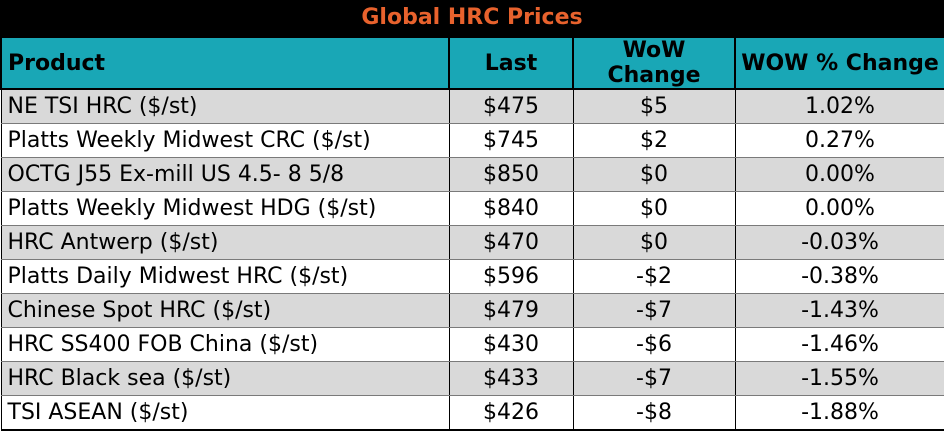 The width and height of the screenshot is (944, 431). I want to click on product-cell: HRC Black sea ($/st), so click(225, 378).